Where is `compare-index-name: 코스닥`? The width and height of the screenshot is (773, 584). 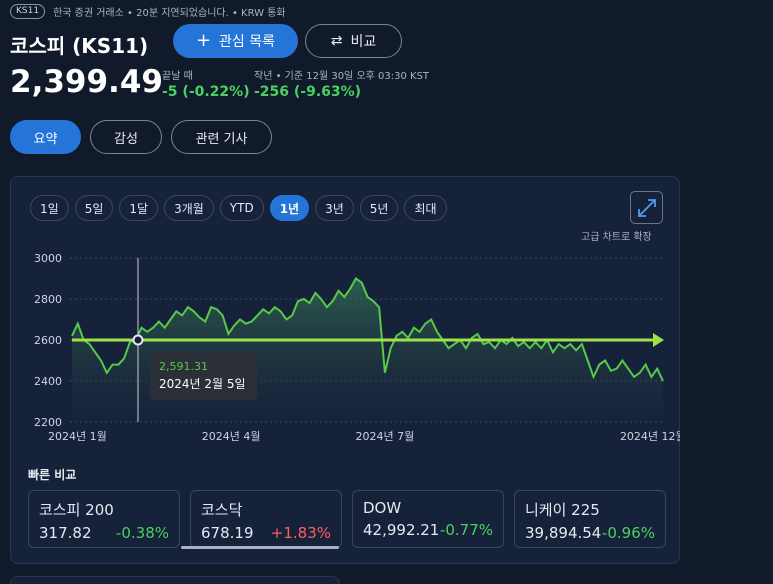 compare-index-name: 코스닥 is located at coordinates (222, 510).